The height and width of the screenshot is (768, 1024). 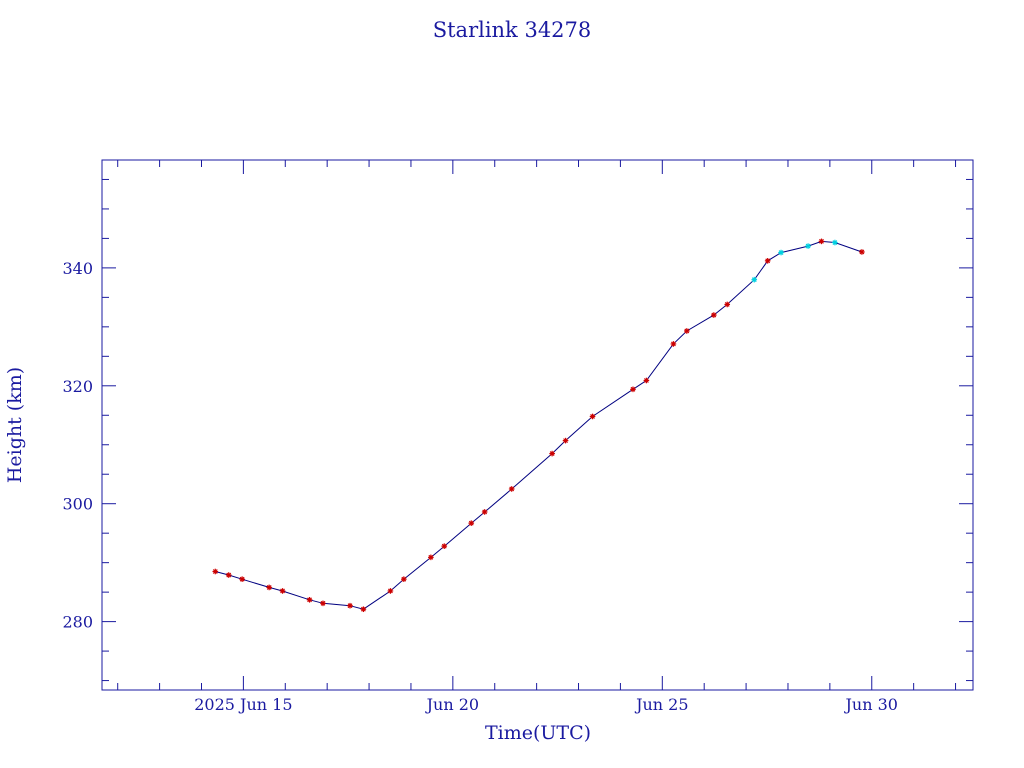 I want to click on x-tick-label: Jun 20, so click(x=452, y=704).